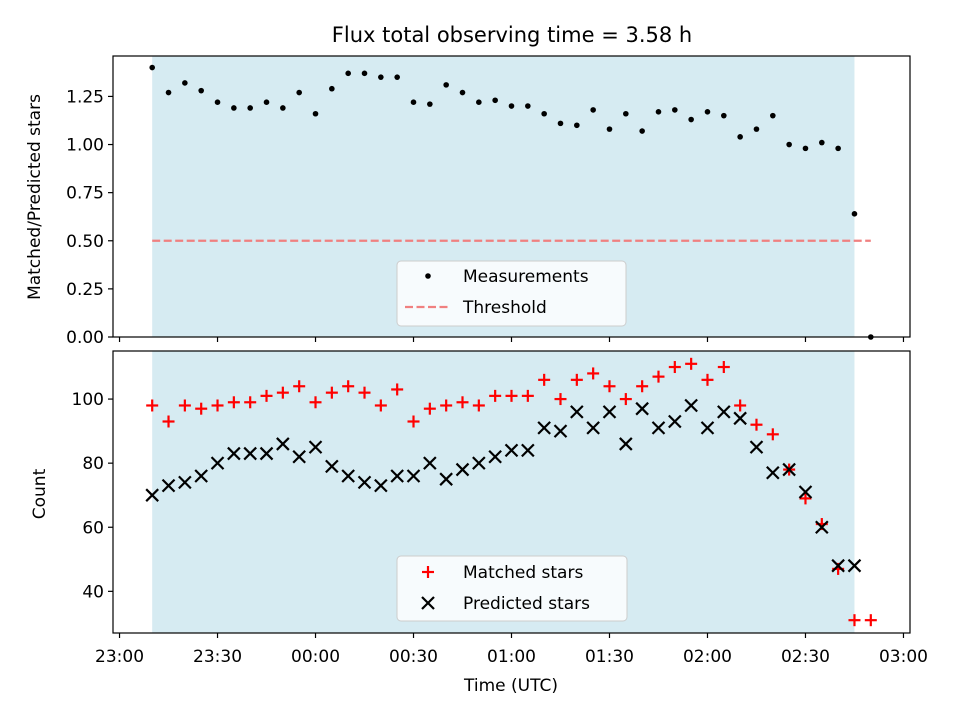 The width and height of the screenshot is (960, 720). Describe the element at coordinates (526, 604) in the screenshot. I see `legend-predicted-label: Predicted stars` at that location.